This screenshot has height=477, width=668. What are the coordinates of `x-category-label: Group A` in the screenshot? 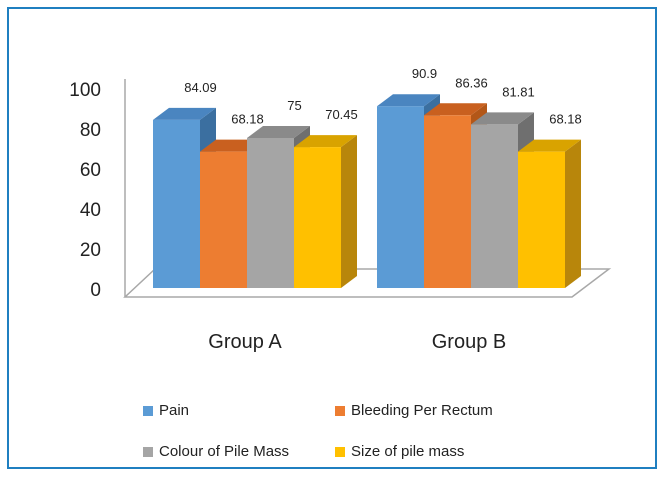 It's located at (245, 342).